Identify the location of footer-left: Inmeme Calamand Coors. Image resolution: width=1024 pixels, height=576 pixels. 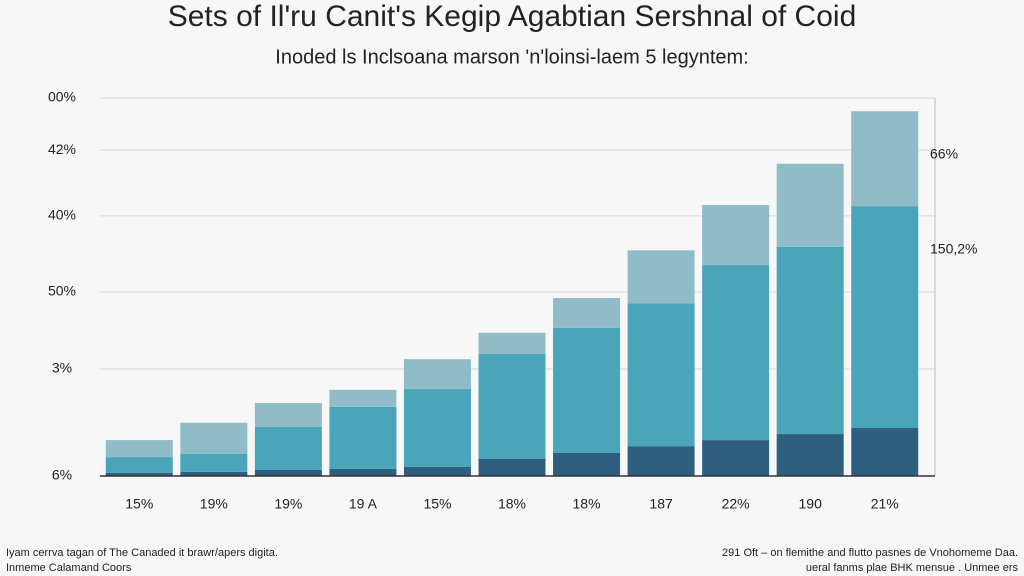
(69, 568).